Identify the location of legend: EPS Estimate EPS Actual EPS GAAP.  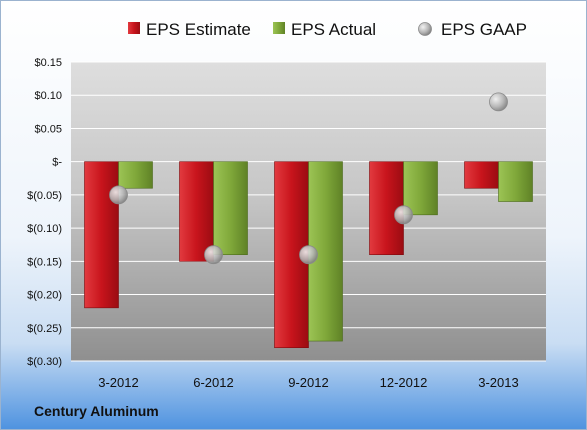
(327, 29).